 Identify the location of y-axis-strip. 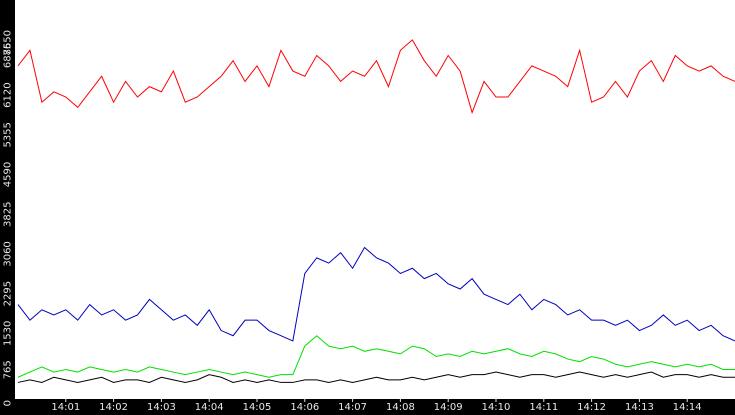
(7, 207).